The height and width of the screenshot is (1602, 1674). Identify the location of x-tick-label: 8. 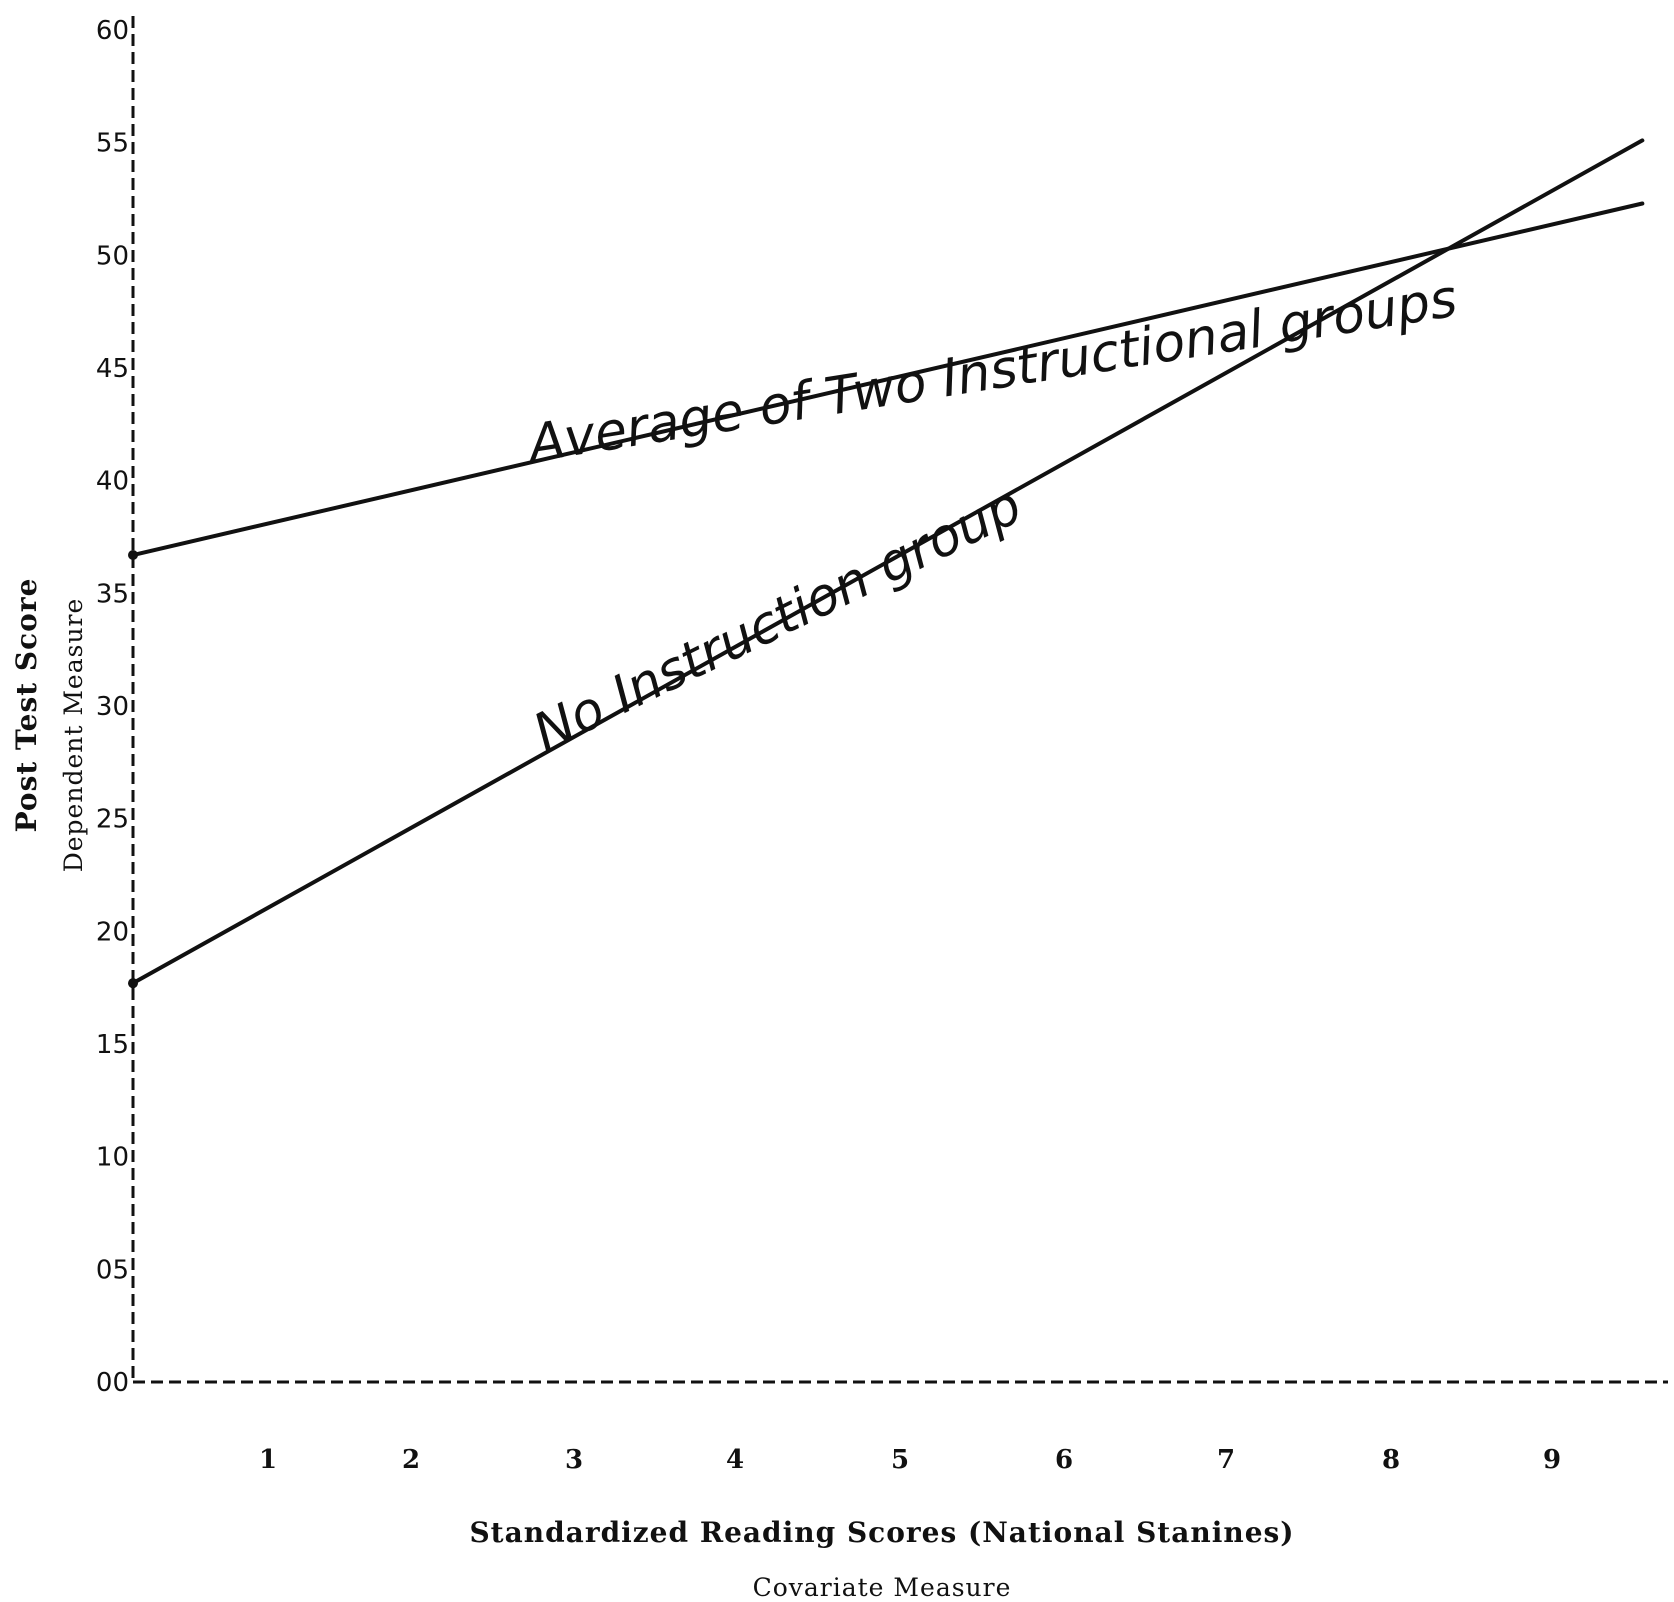
(1391, 1460).